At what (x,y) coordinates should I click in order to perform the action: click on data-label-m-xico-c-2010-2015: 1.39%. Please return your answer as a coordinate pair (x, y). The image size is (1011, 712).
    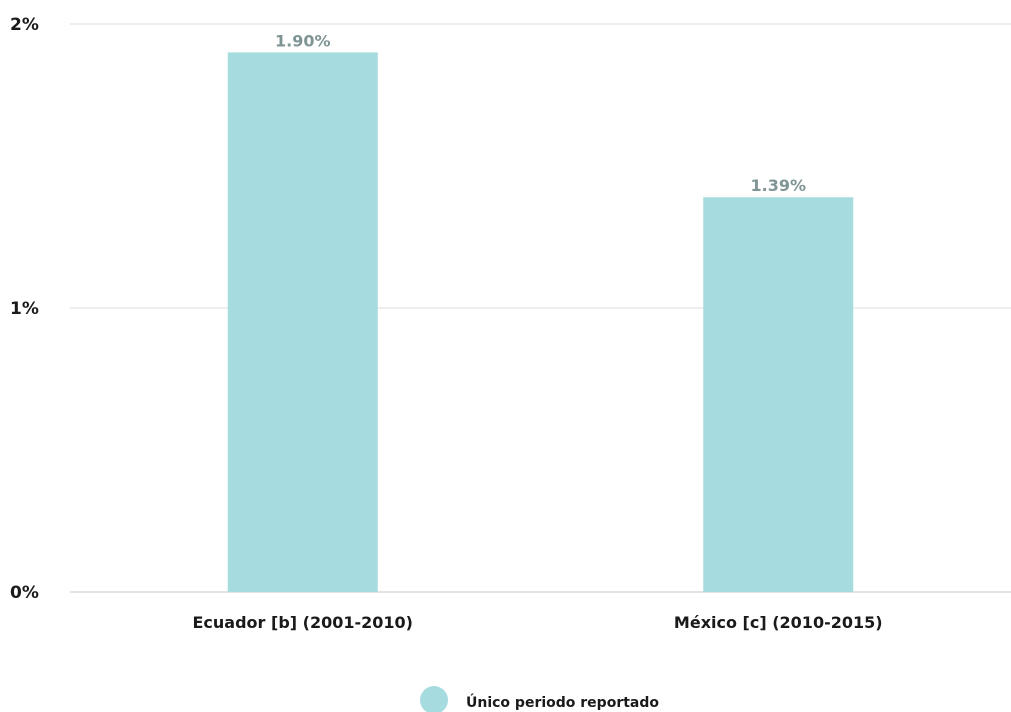
    Looking at the image, I should click on (778, 185).